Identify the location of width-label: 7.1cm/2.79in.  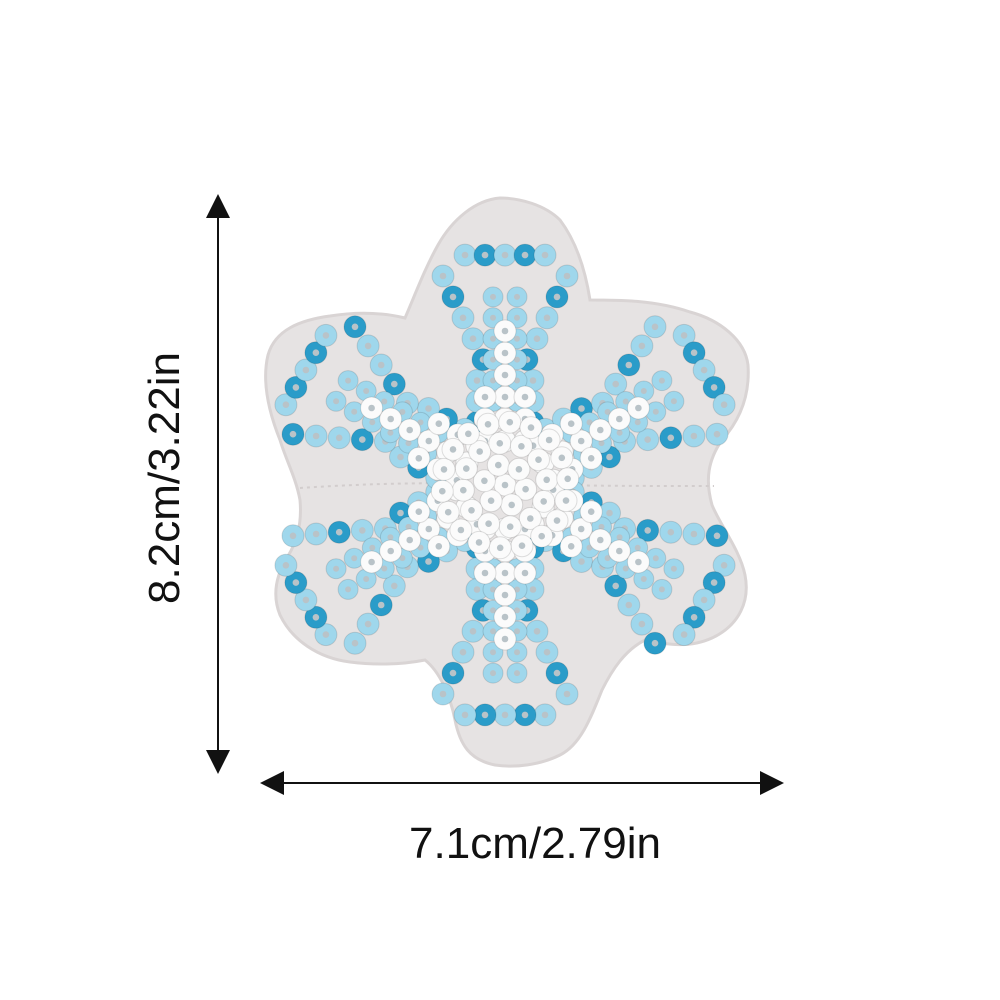
(535, 843).